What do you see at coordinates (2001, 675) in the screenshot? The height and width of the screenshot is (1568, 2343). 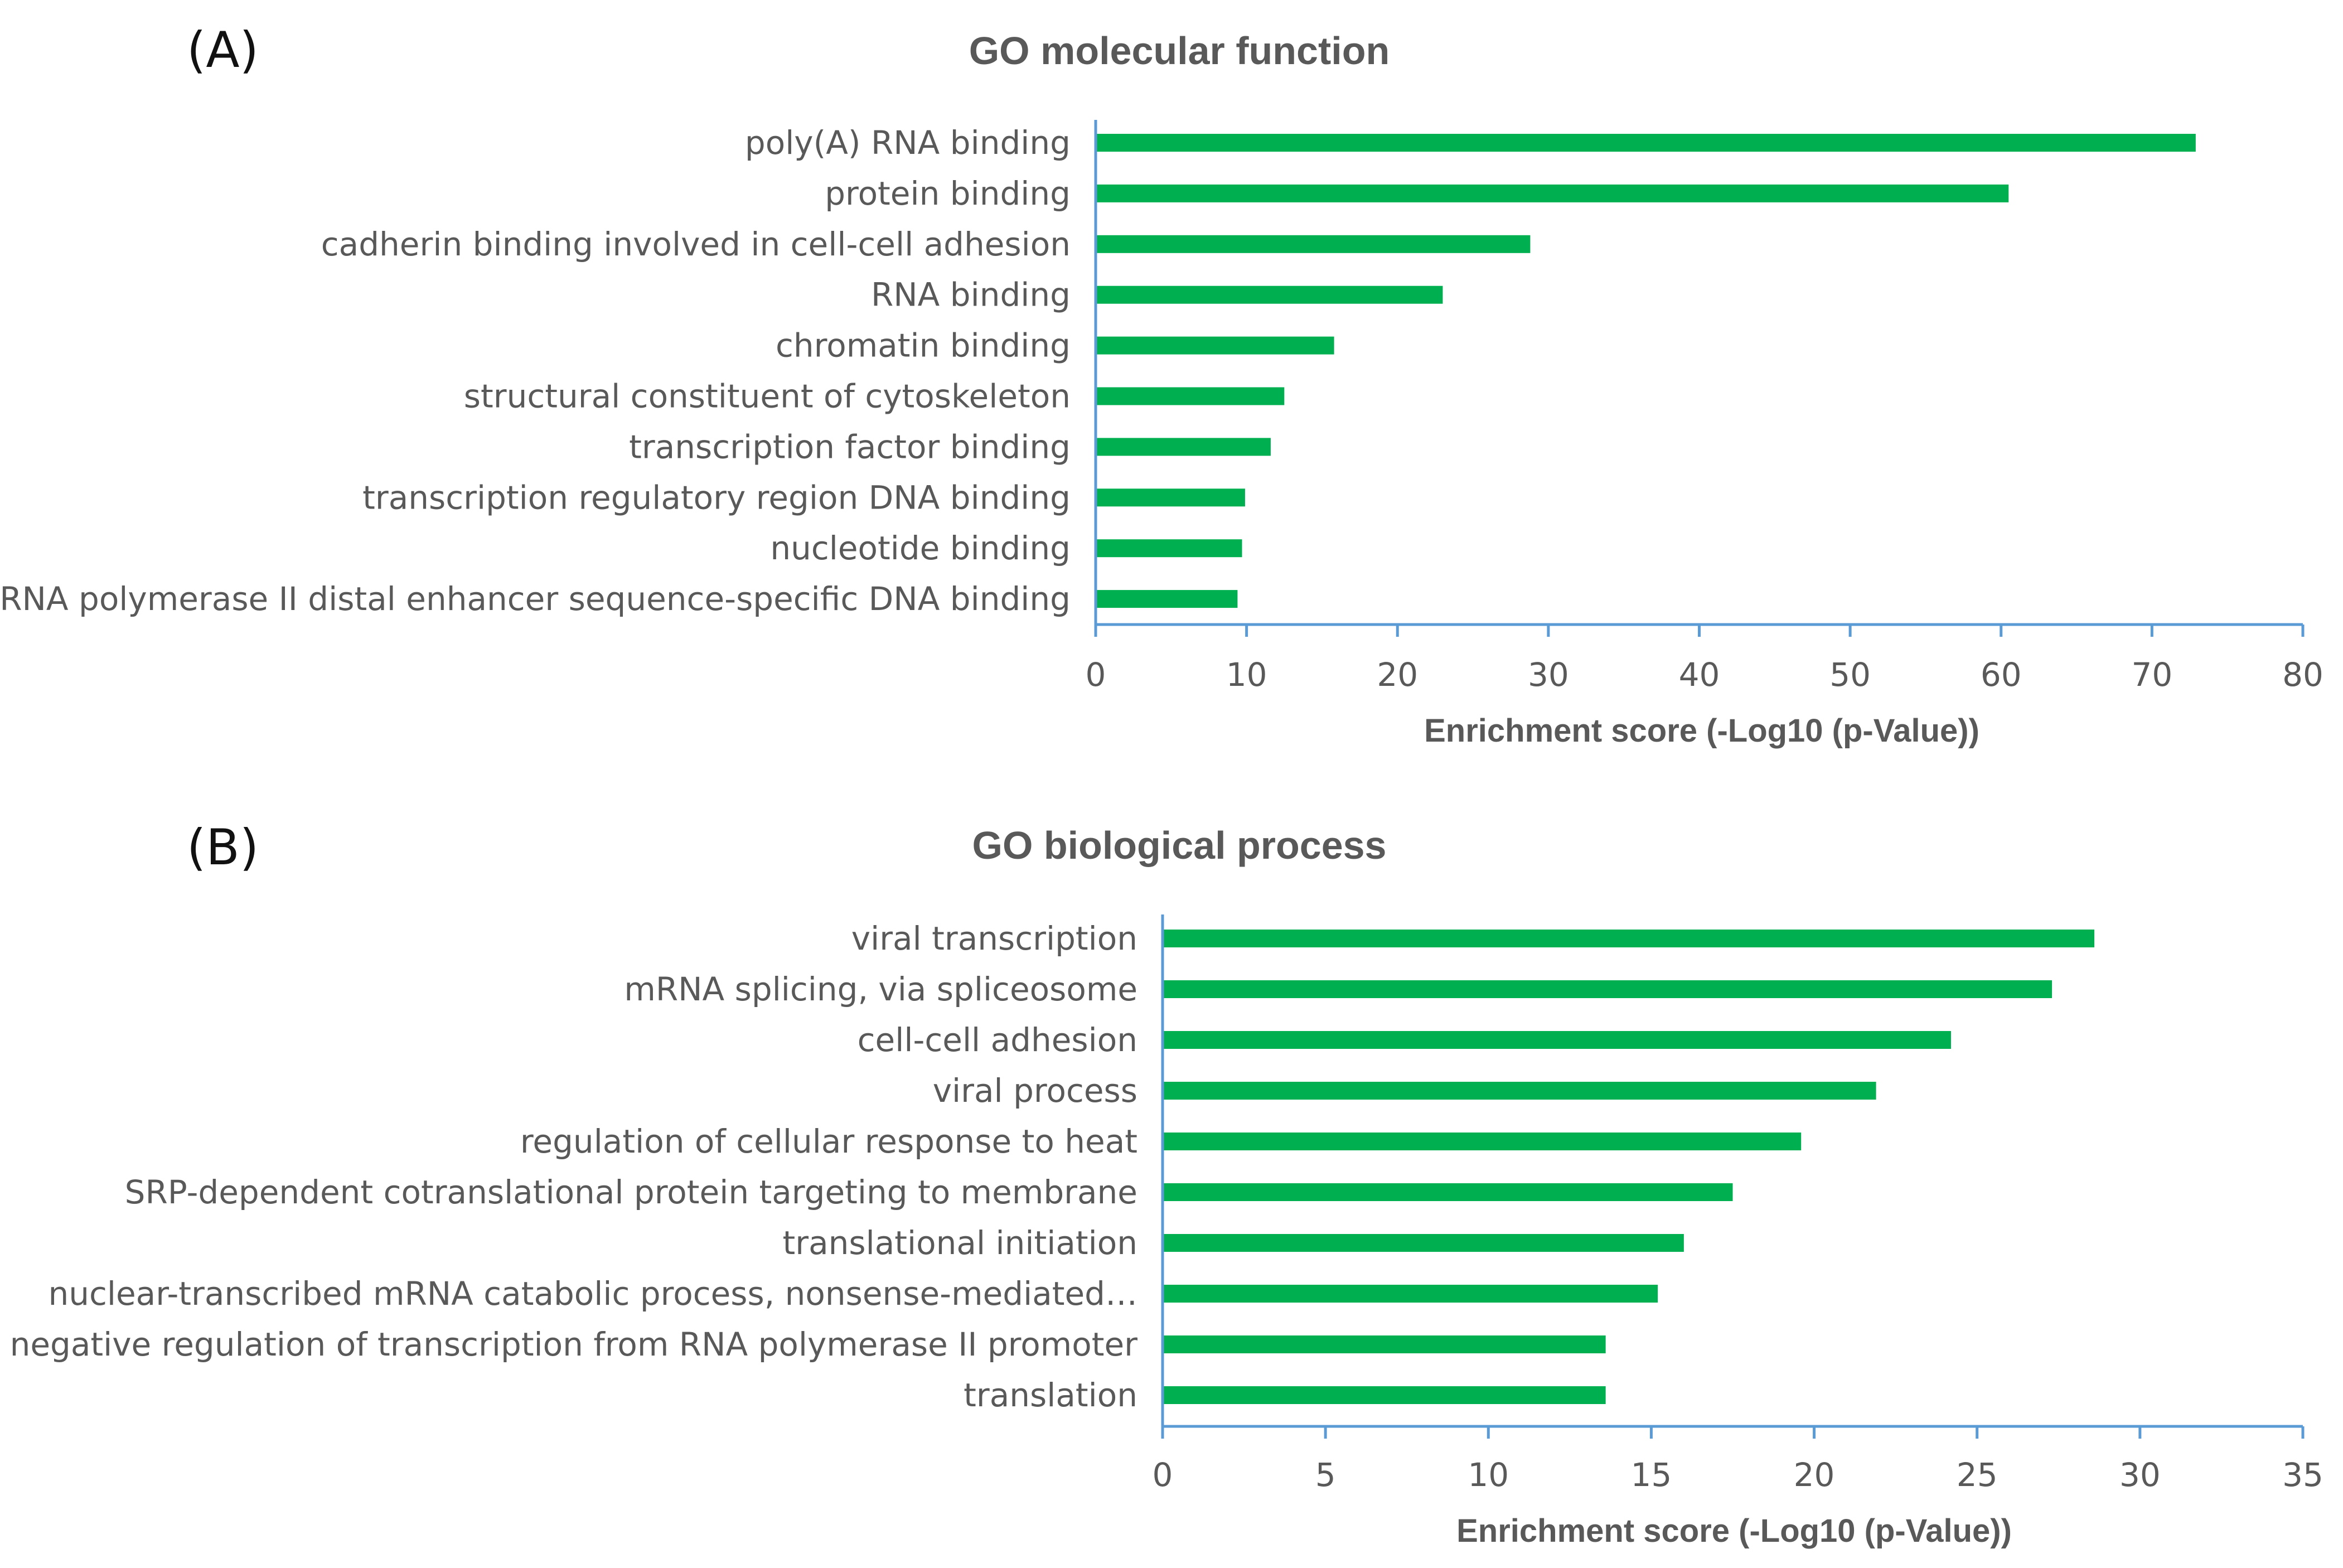 I see `x-tick-label-a-6: 60` at bounding box center [2001, 675].